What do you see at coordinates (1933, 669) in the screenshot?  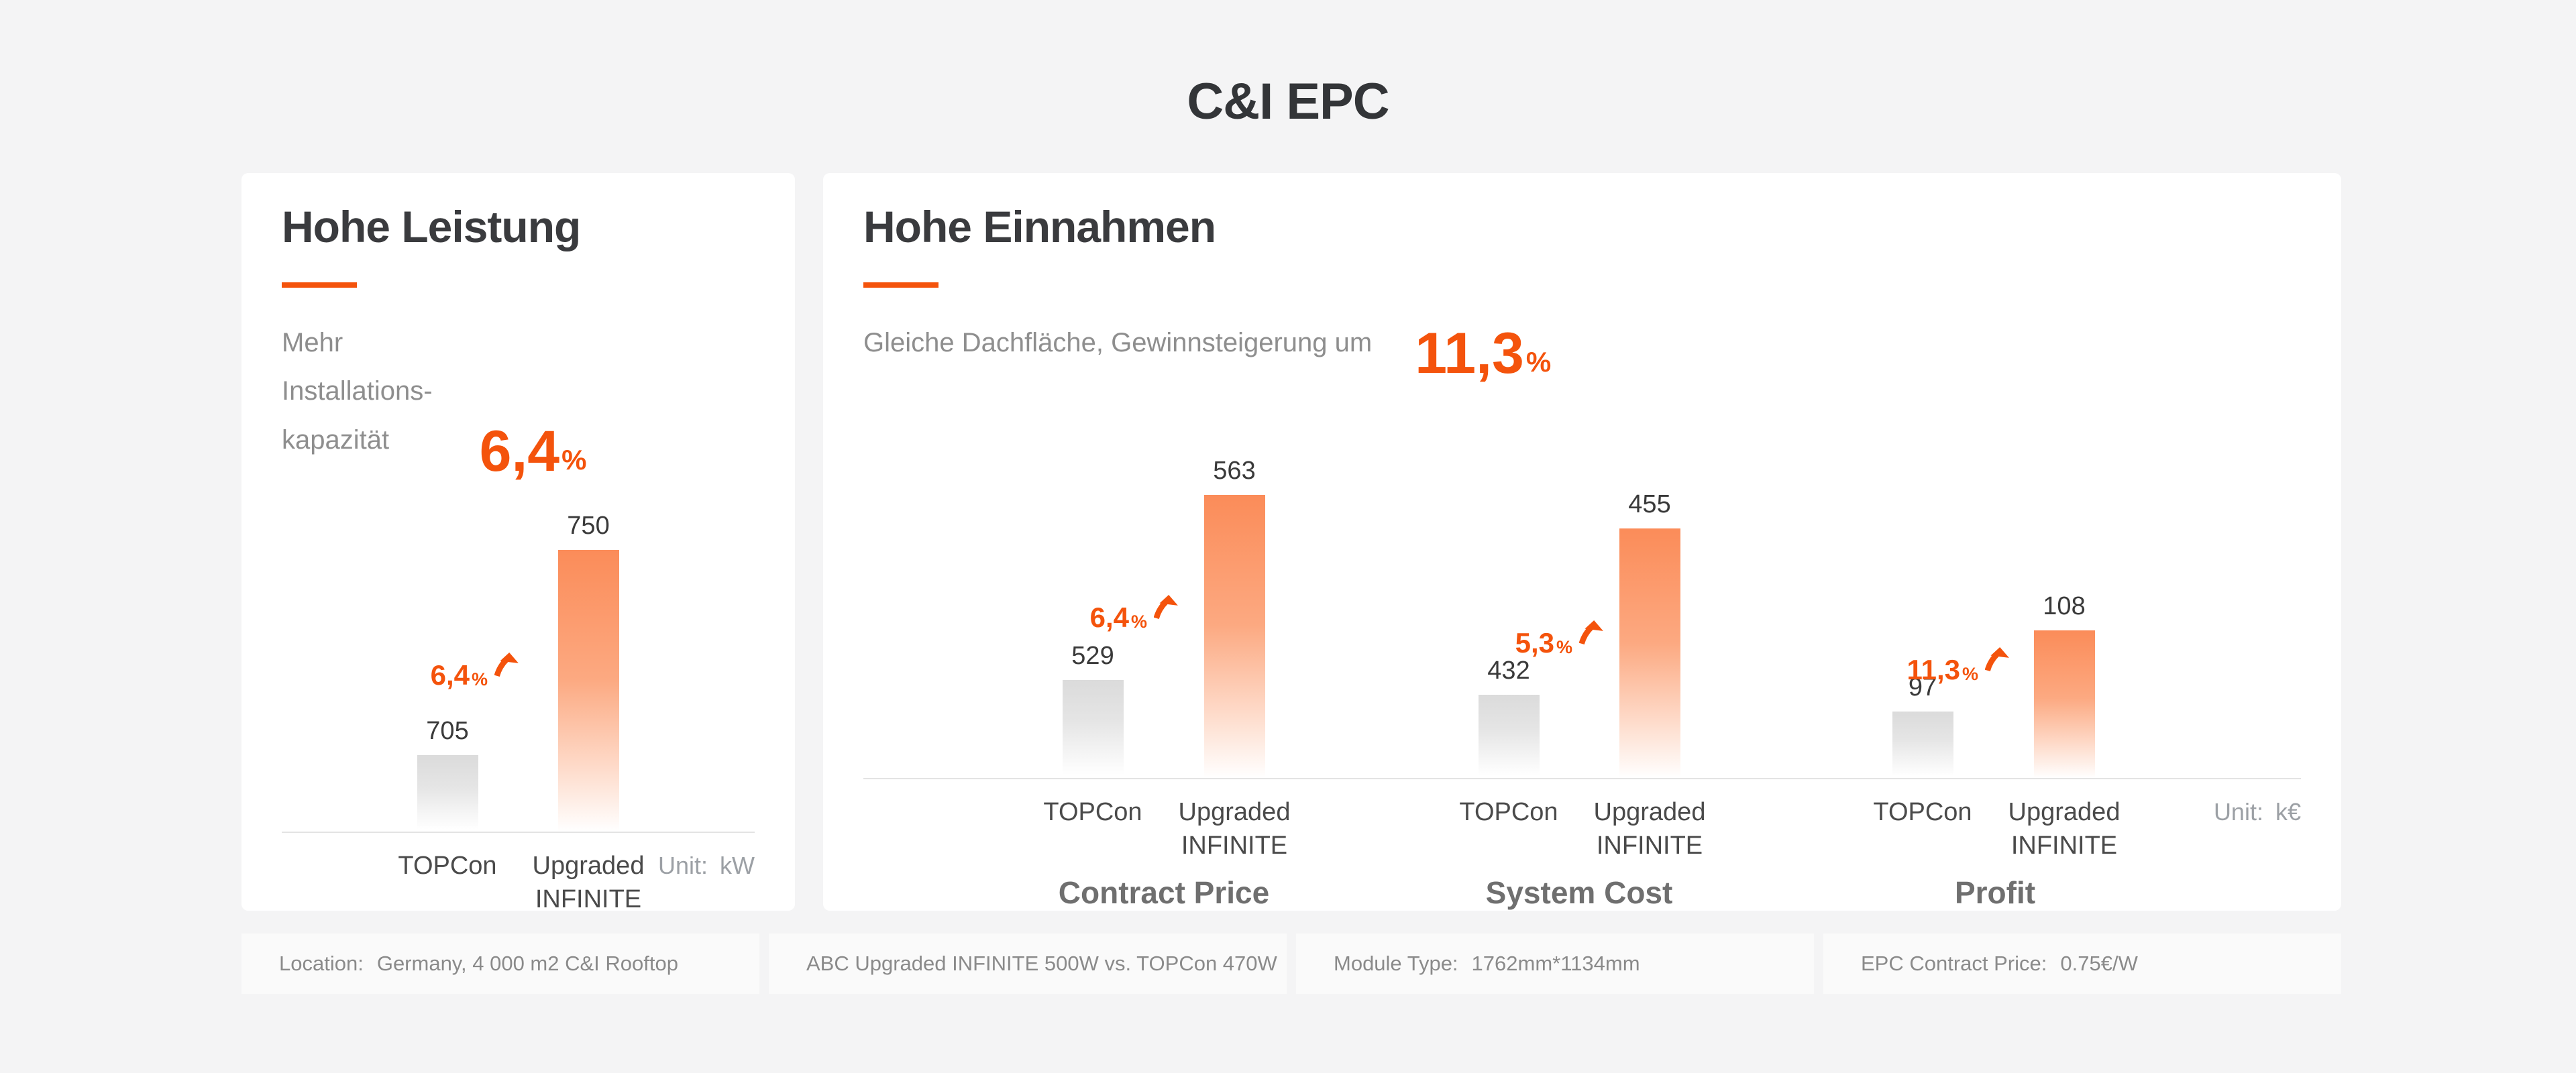 I see `delta-value: 11,3` at bounding box center [1933, 669].